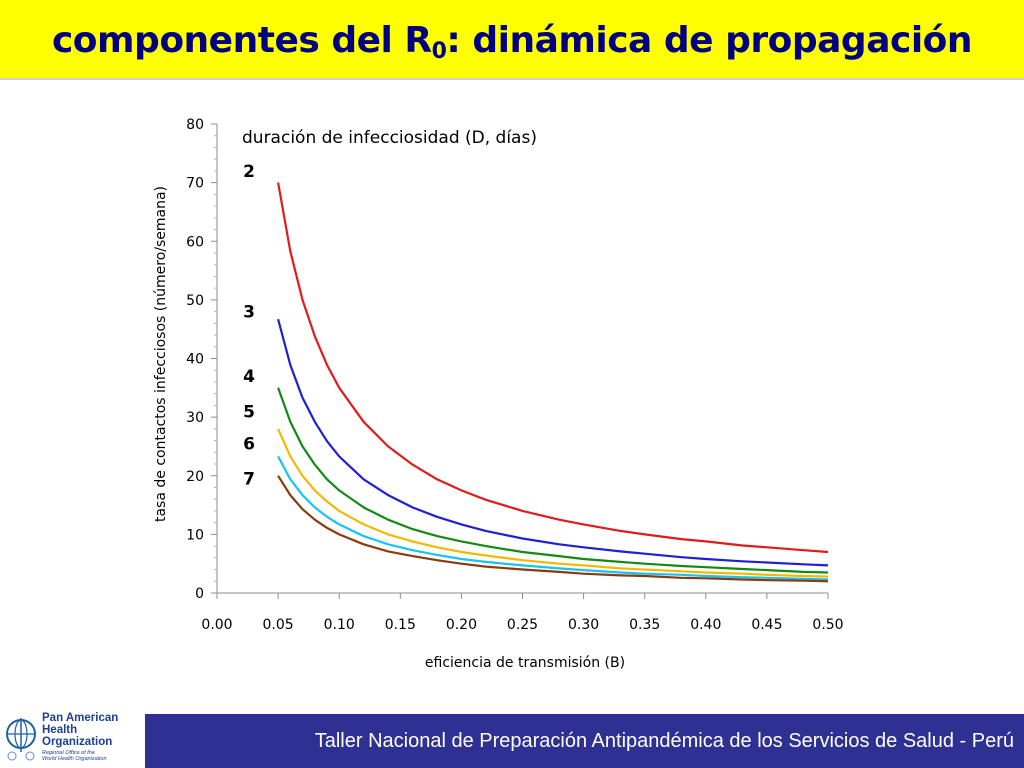 The image size is (1024, 768). I want to click on header-divider, so click(512, 79).